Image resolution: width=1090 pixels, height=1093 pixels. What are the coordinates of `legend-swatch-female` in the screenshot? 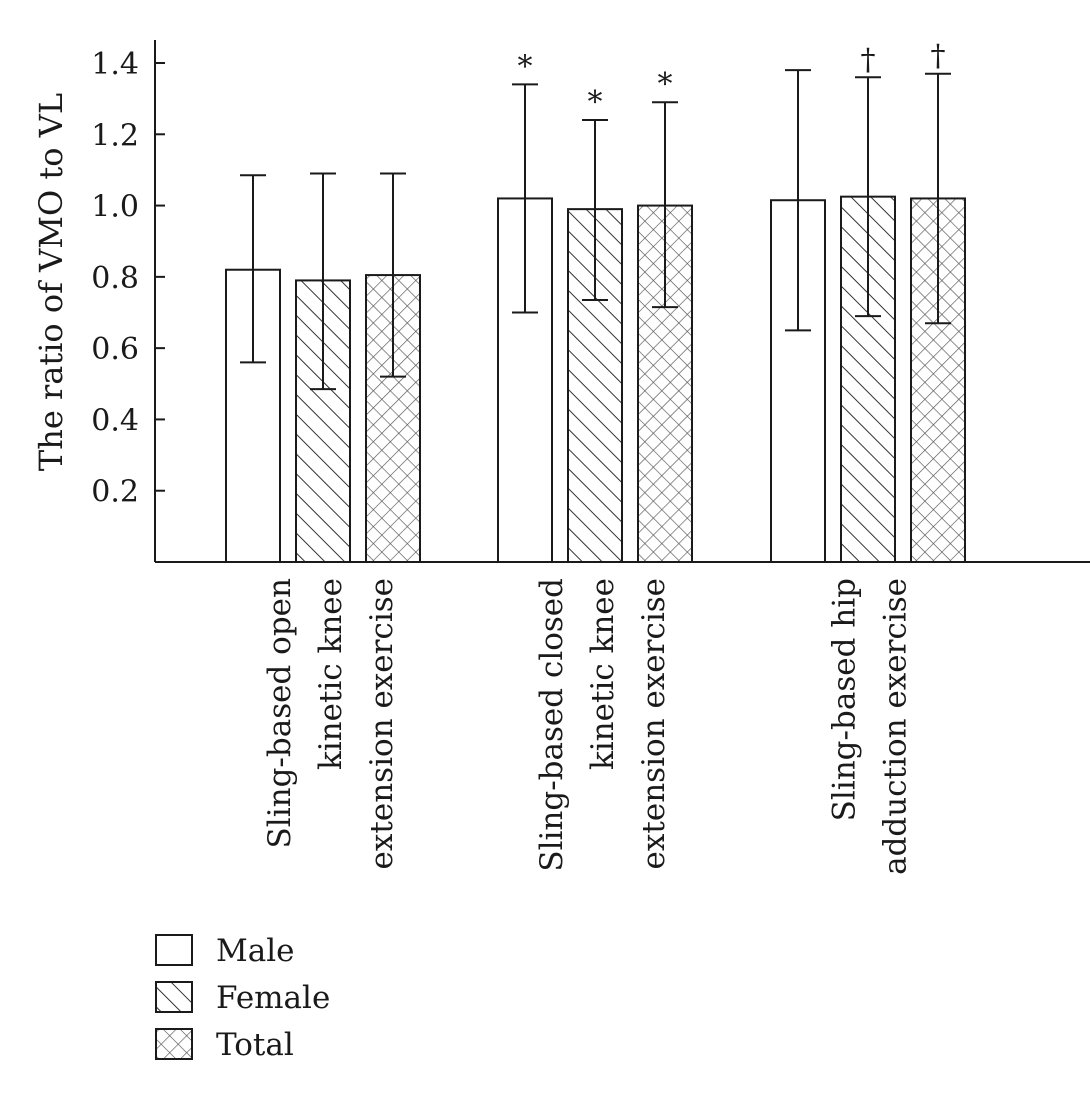 It's located at (174, 997).